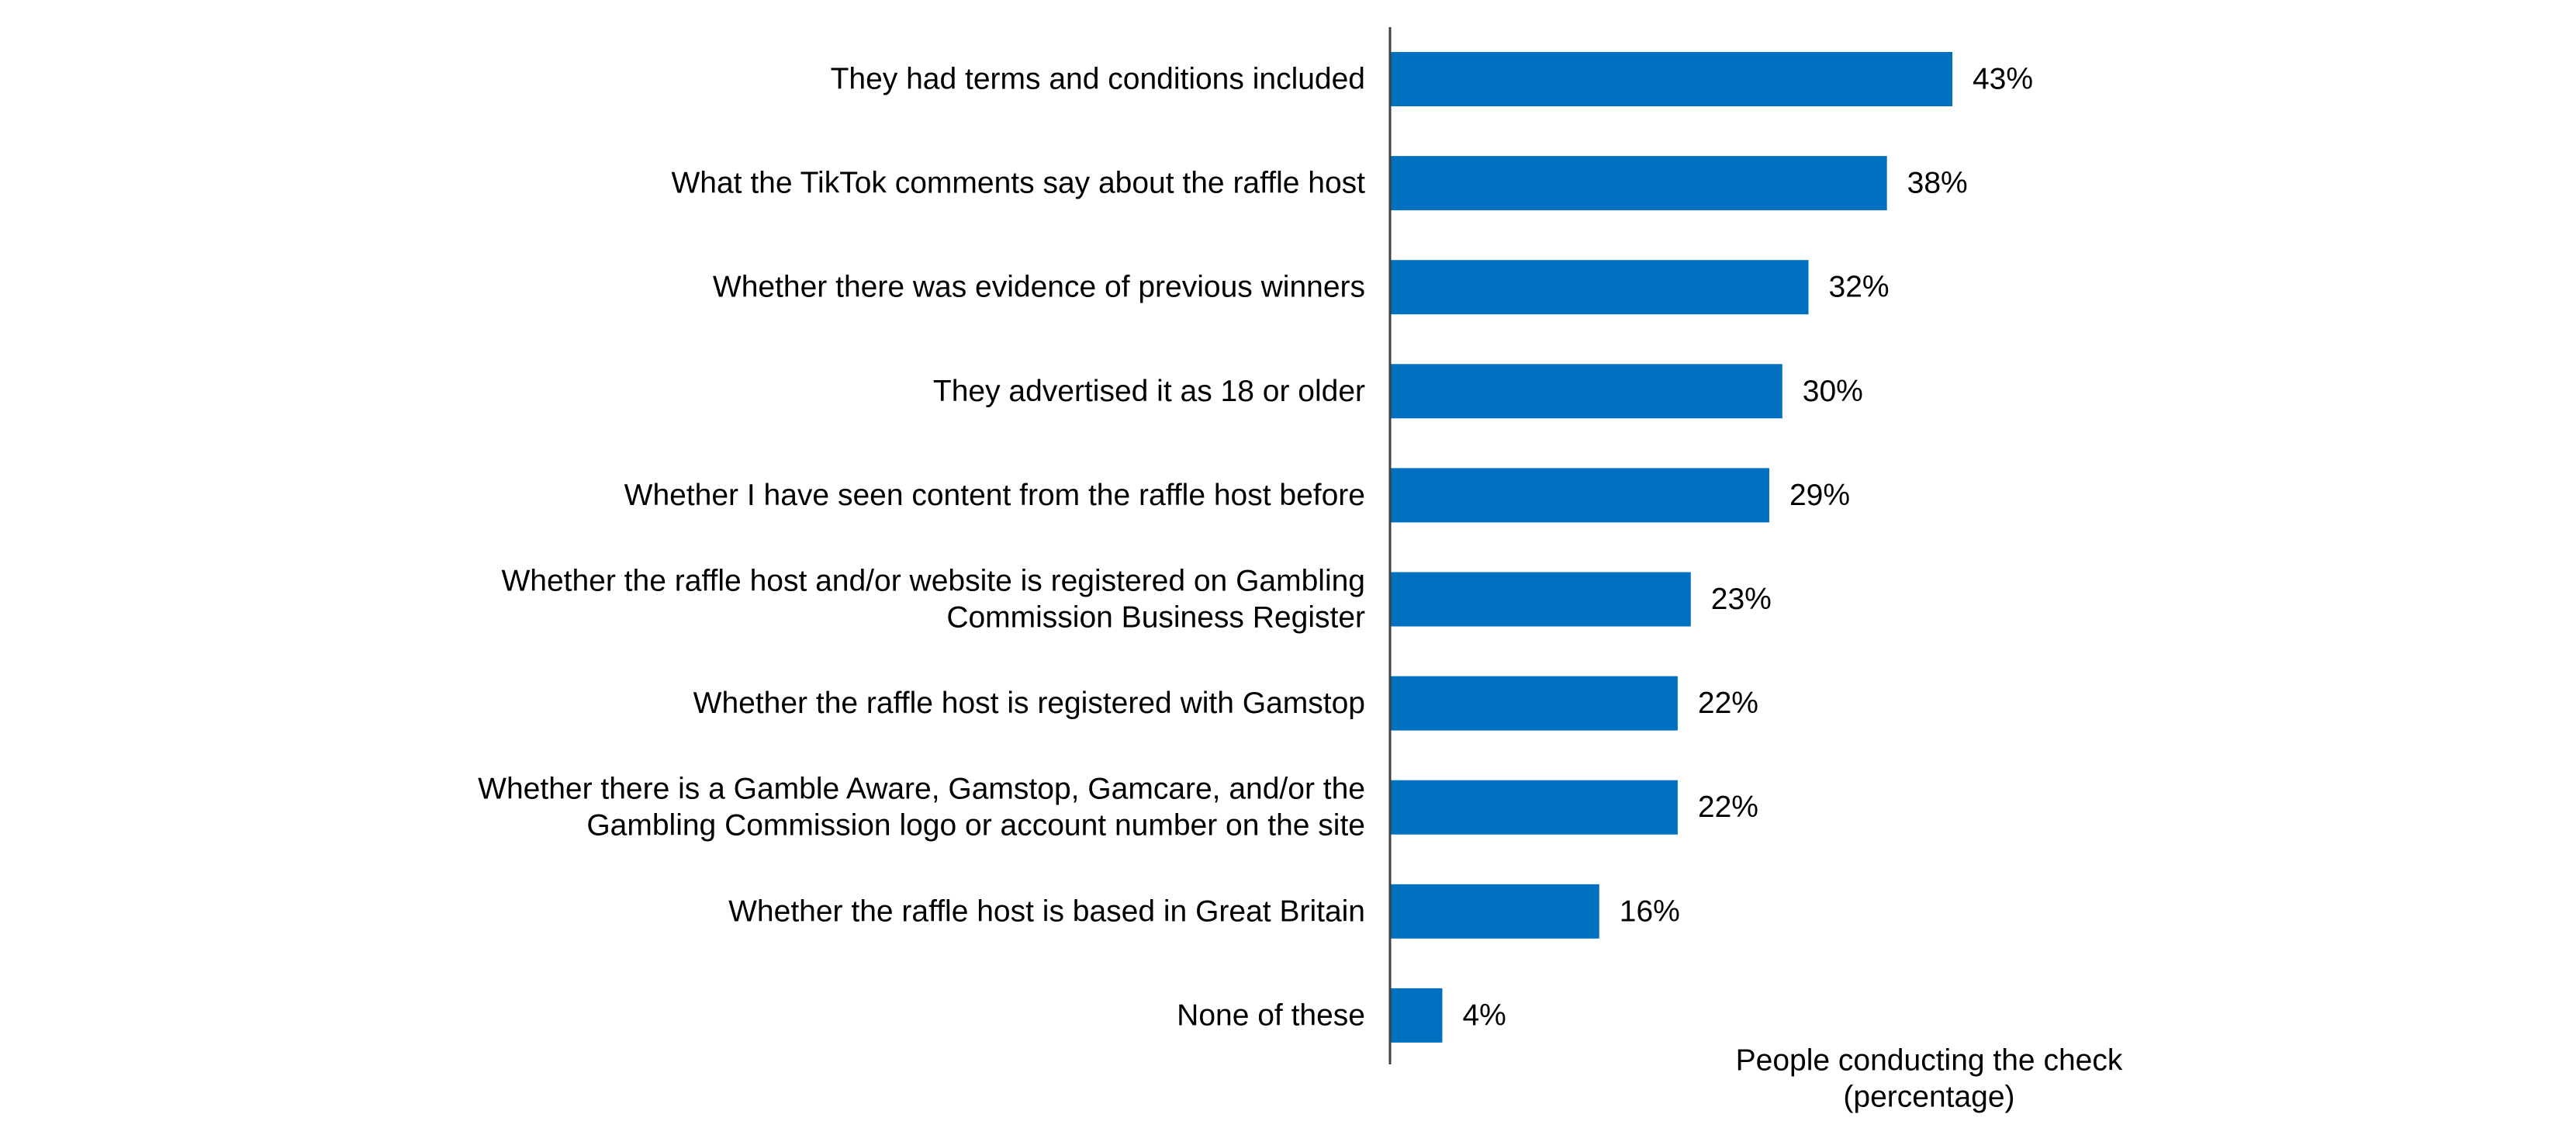 Image resolution: width=2576 pixels, height=1121 pixels. Describe the element at coordinates (1937, 184) in the screenshot. I see `bar-value-label: 38%` at that location.